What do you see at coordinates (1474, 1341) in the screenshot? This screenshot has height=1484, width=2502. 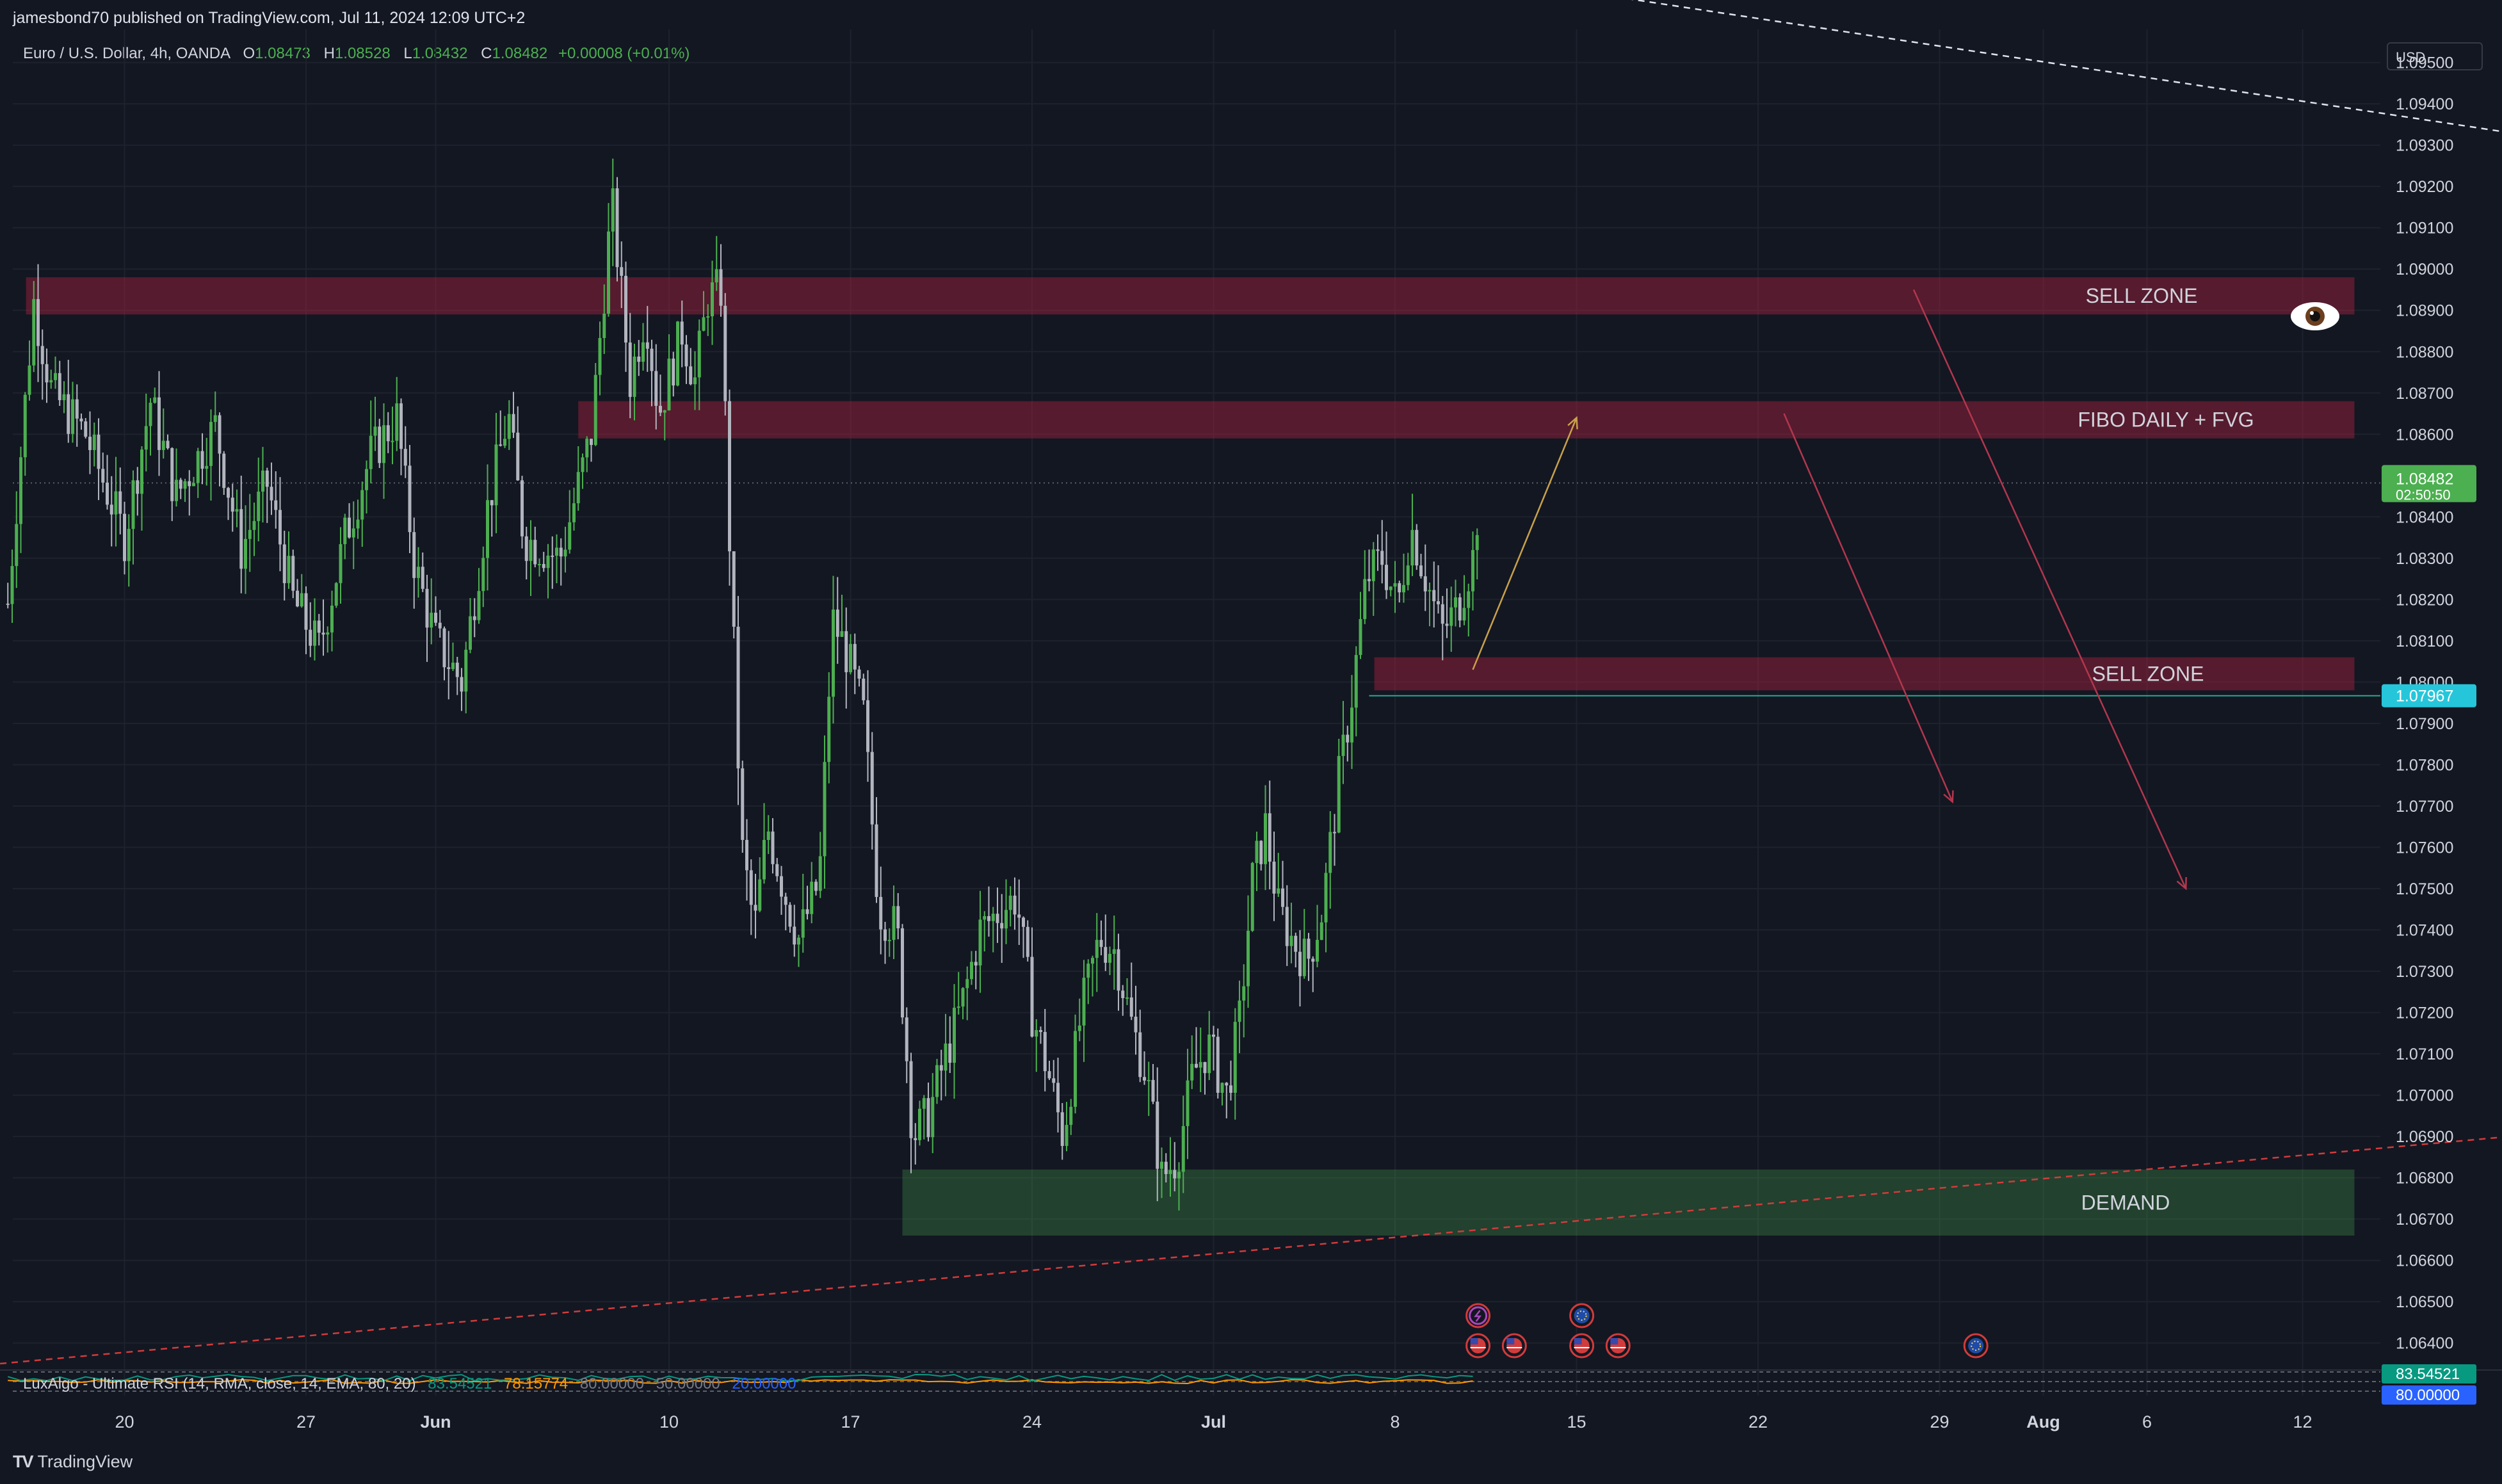 I see `us-flag-canton-icon` at bounding box center [1474, 1341].